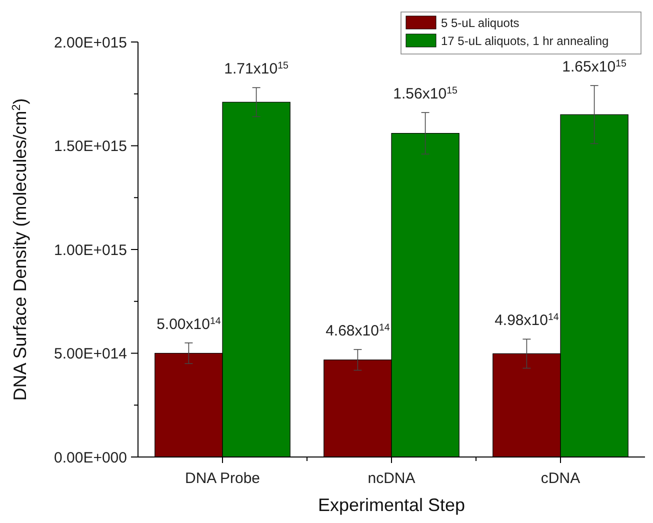 This screenshot has height=523, width=653. What do you see at coordinates (594, 67) in the screenshot?
I see `data-label: 1.65x10$^{15}$` at bounding box center [594, 67].